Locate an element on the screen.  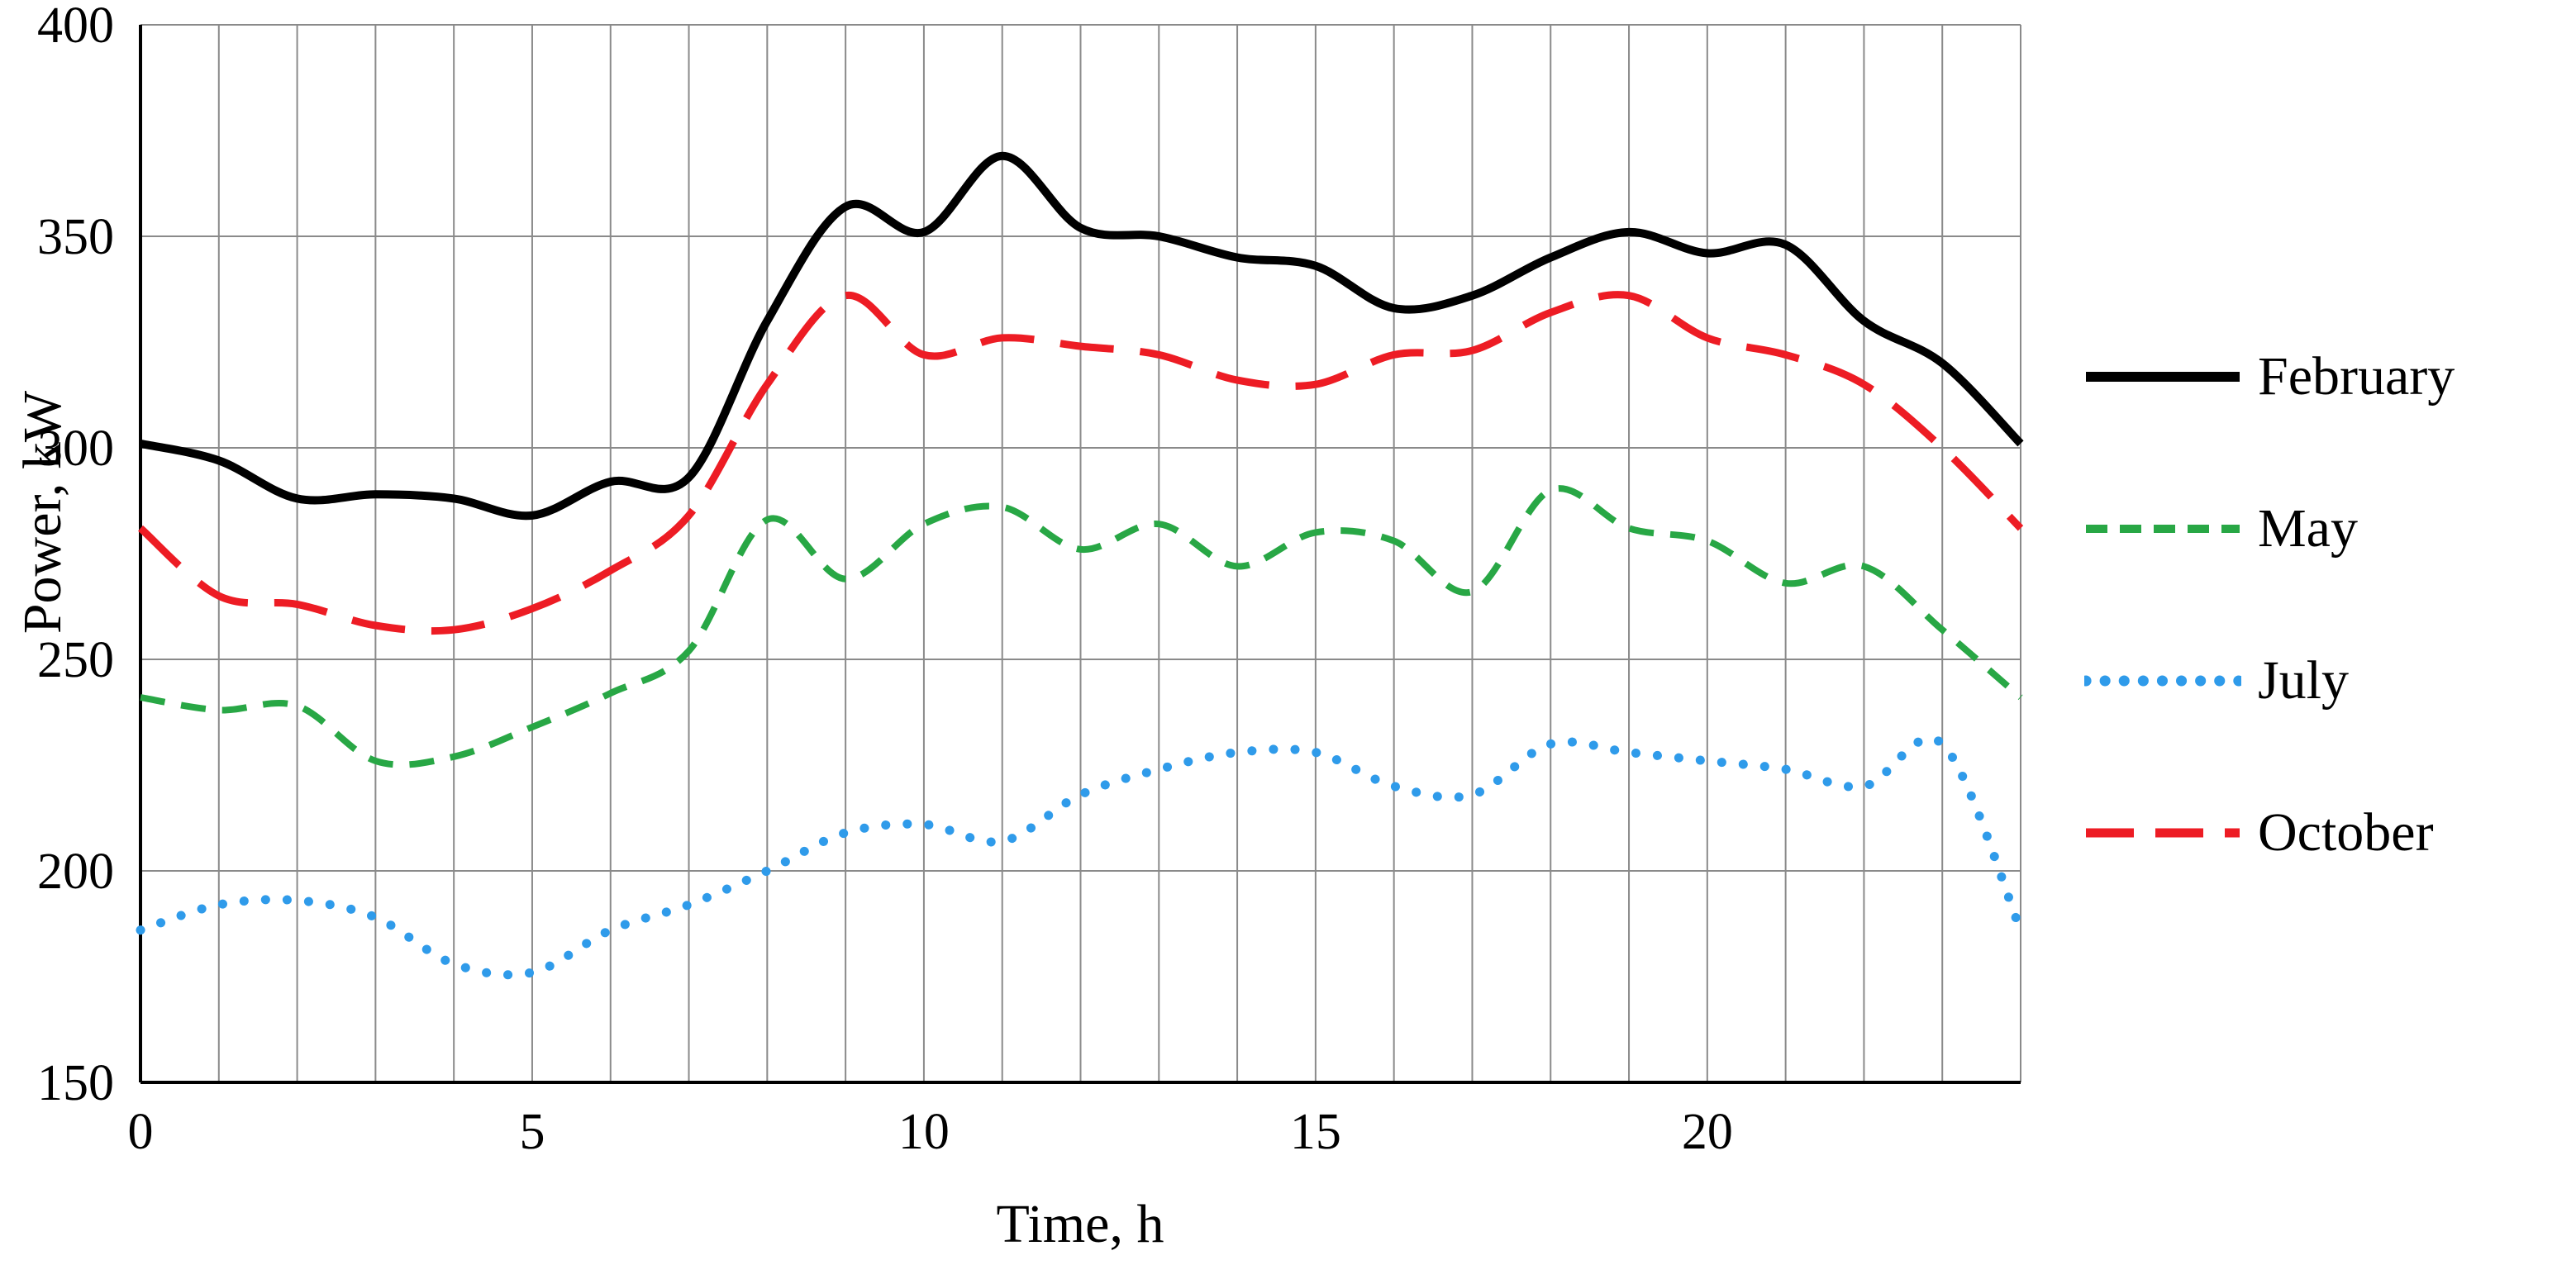
y-tick-label: 200 is located at coordinates (75, 872).